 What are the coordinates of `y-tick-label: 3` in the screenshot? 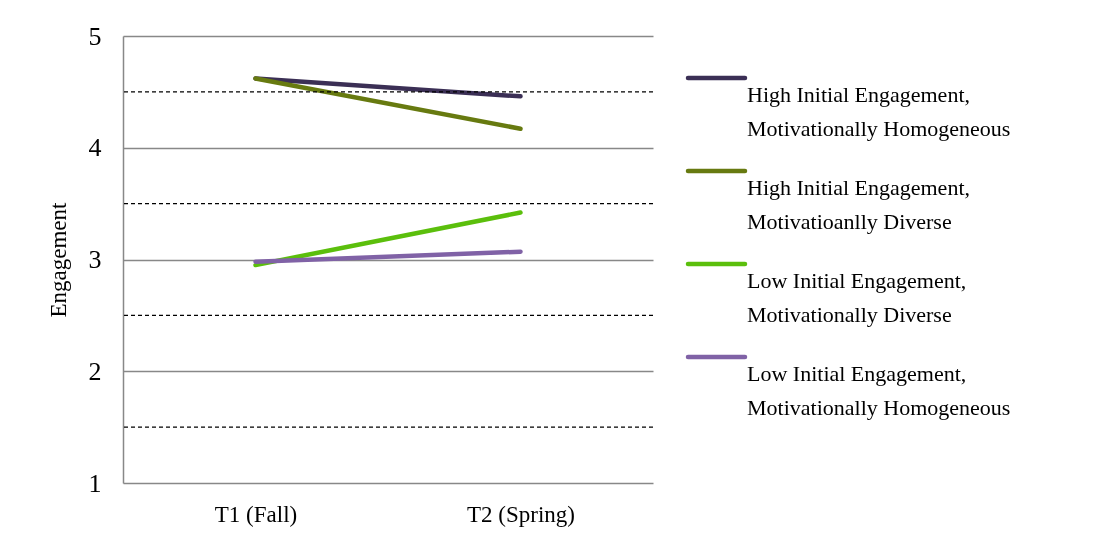 It's located at (95, 259).